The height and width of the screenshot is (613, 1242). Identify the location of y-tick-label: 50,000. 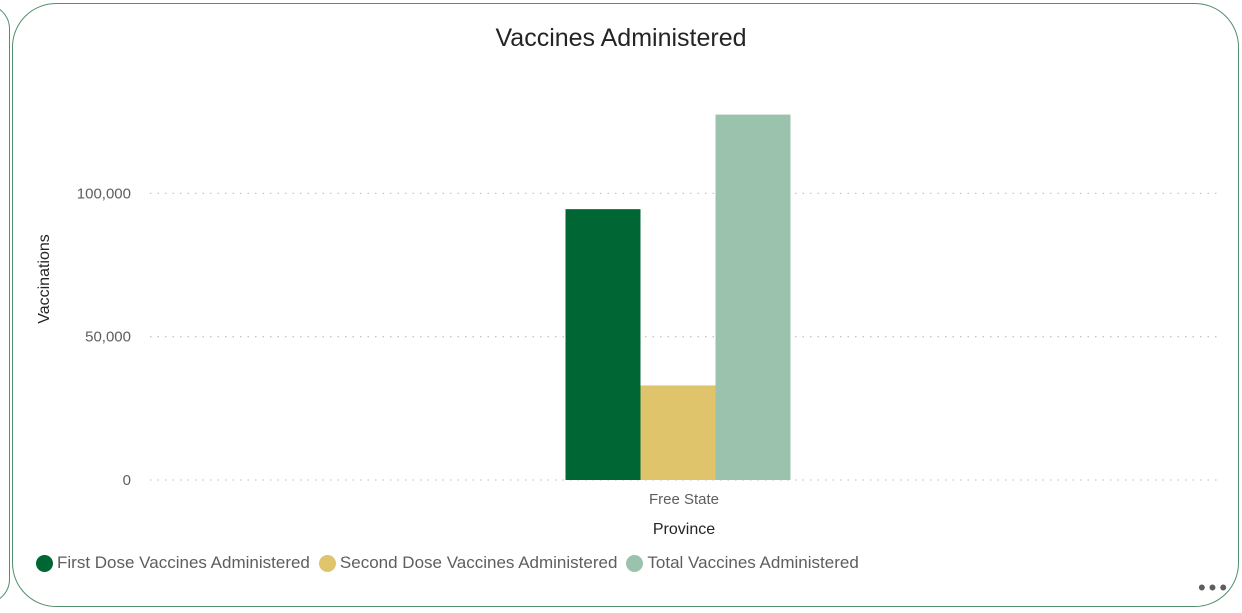
(108, 337).